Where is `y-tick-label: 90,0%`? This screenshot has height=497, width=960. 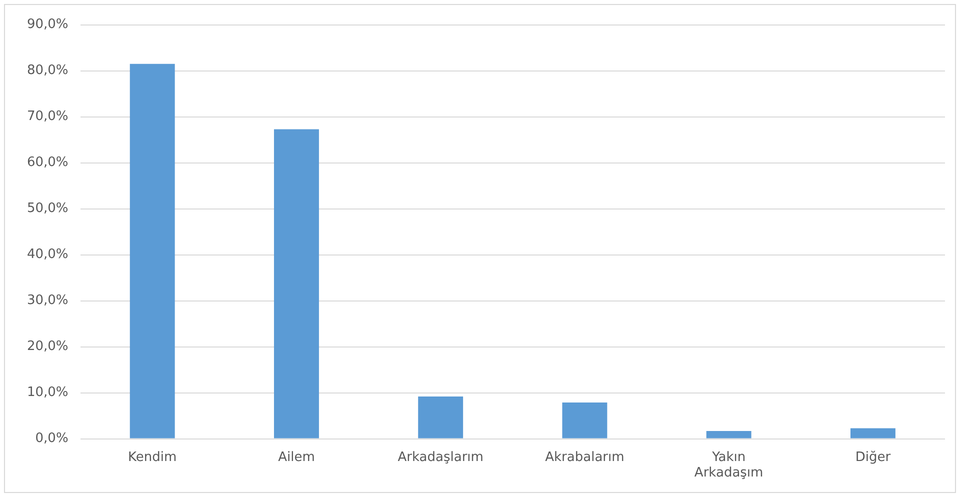 y-tick-label: 90,0% is located at coordinates (47, 24).